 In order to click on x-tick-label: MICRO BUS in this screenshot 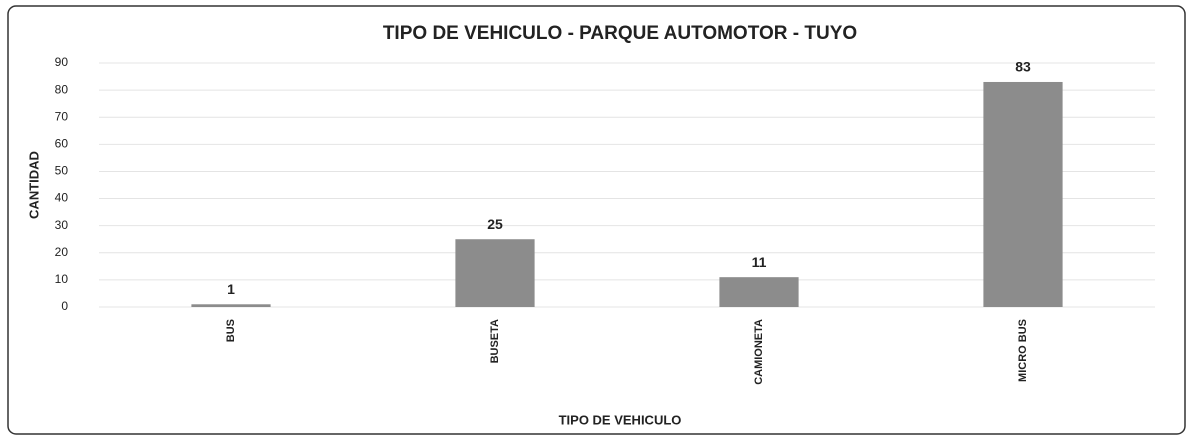, I will do `click(1023, 350)`.